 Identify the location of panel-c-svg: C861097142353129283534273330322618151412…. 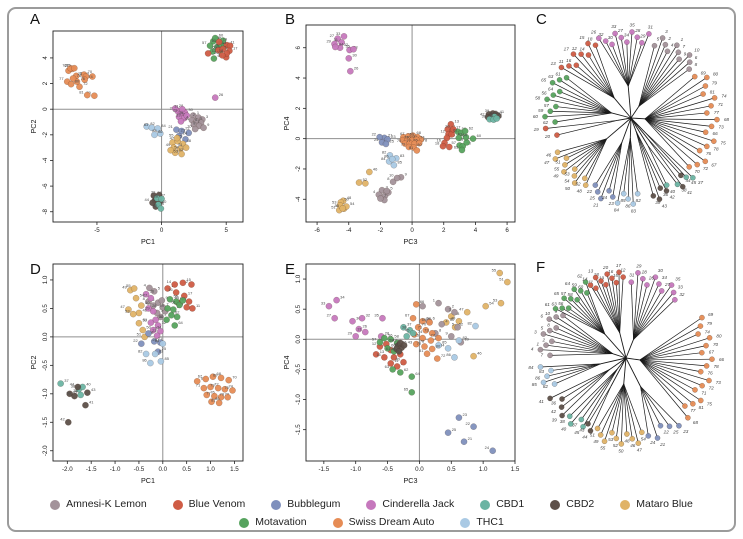
(631, 112).